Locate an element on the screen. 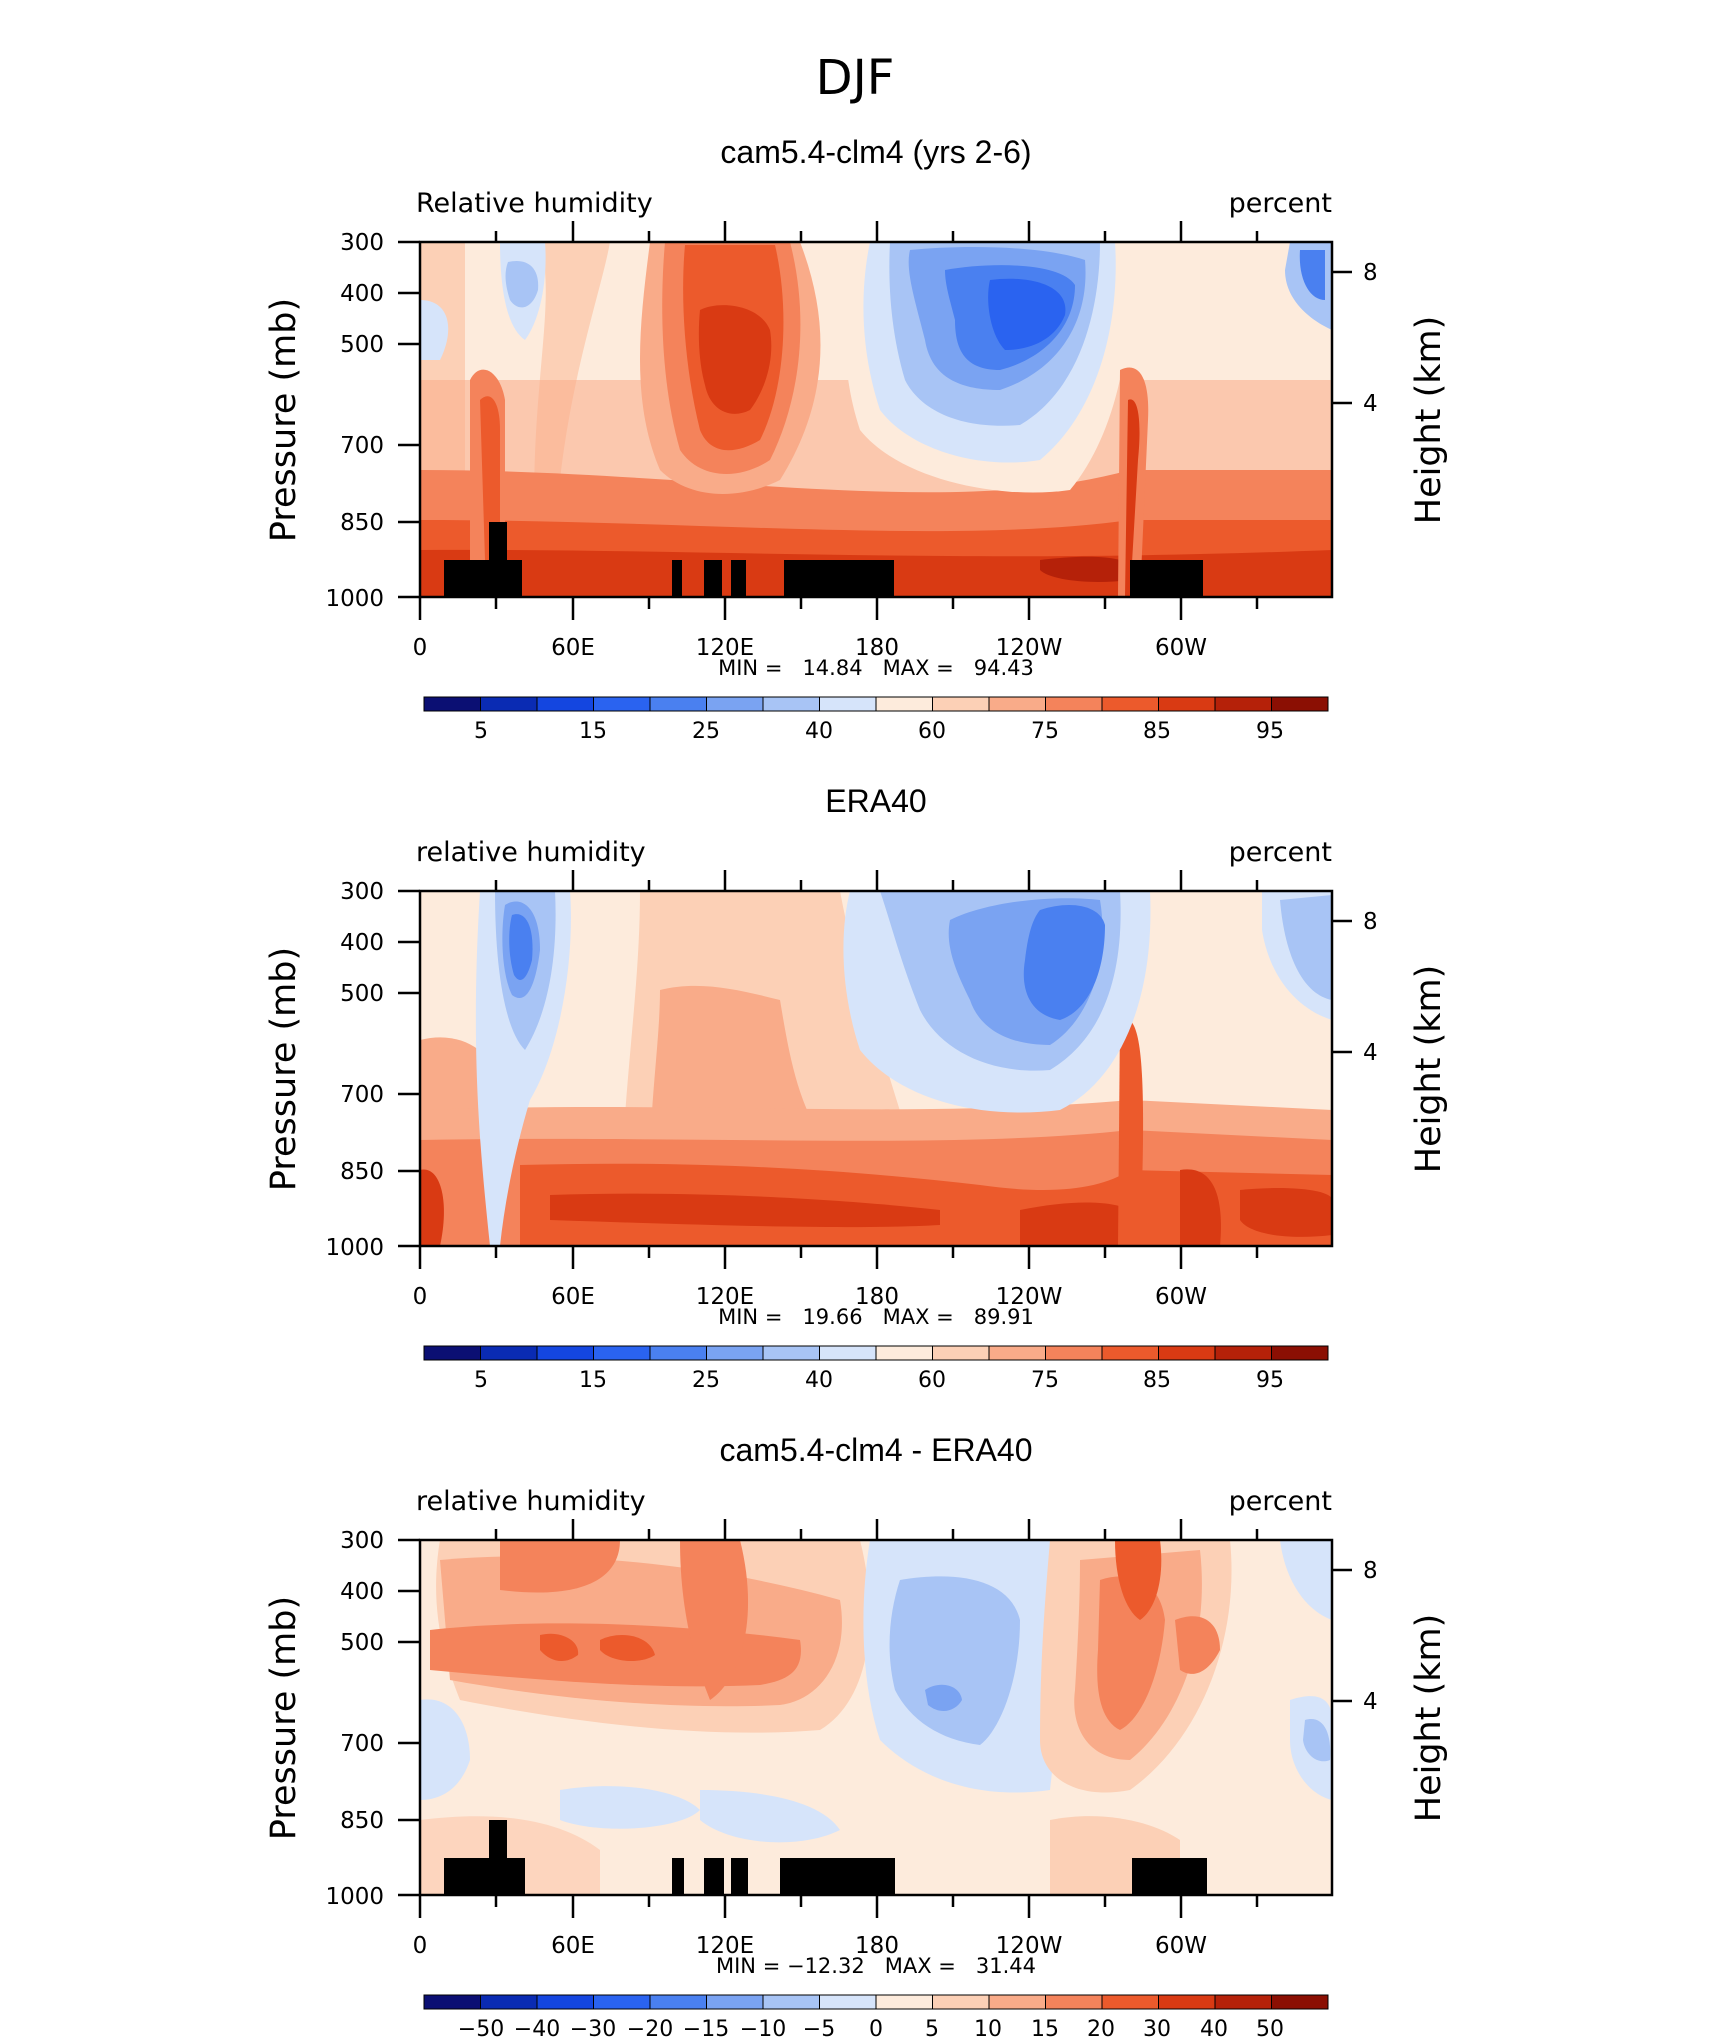  colorbar is located at coordinates (876, 704).